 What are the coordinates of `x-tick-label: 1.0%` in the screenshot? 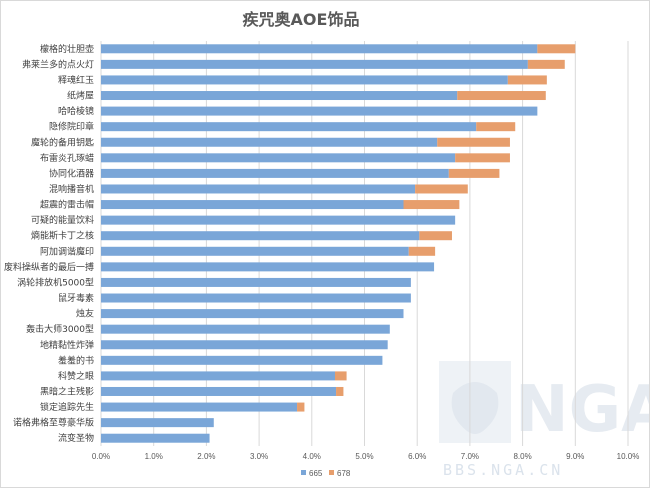 It's located at (154, 456).